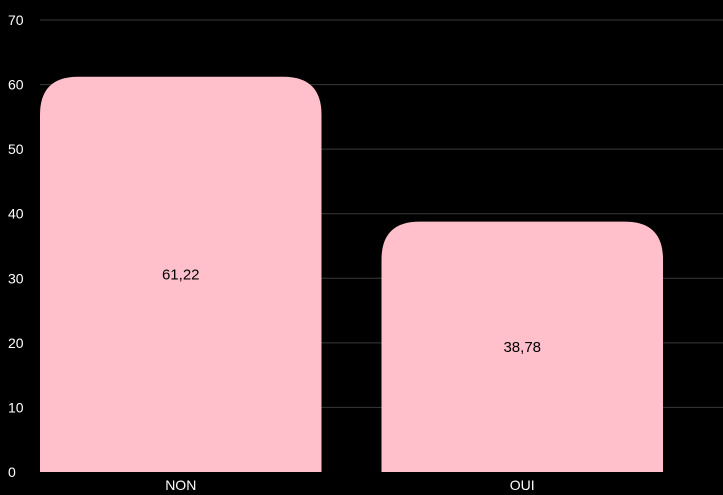  What do you see at coordinates (16, 214) in the screenshot?
I see `y-tick-label-40: 40` at bounding box center [16, 214].